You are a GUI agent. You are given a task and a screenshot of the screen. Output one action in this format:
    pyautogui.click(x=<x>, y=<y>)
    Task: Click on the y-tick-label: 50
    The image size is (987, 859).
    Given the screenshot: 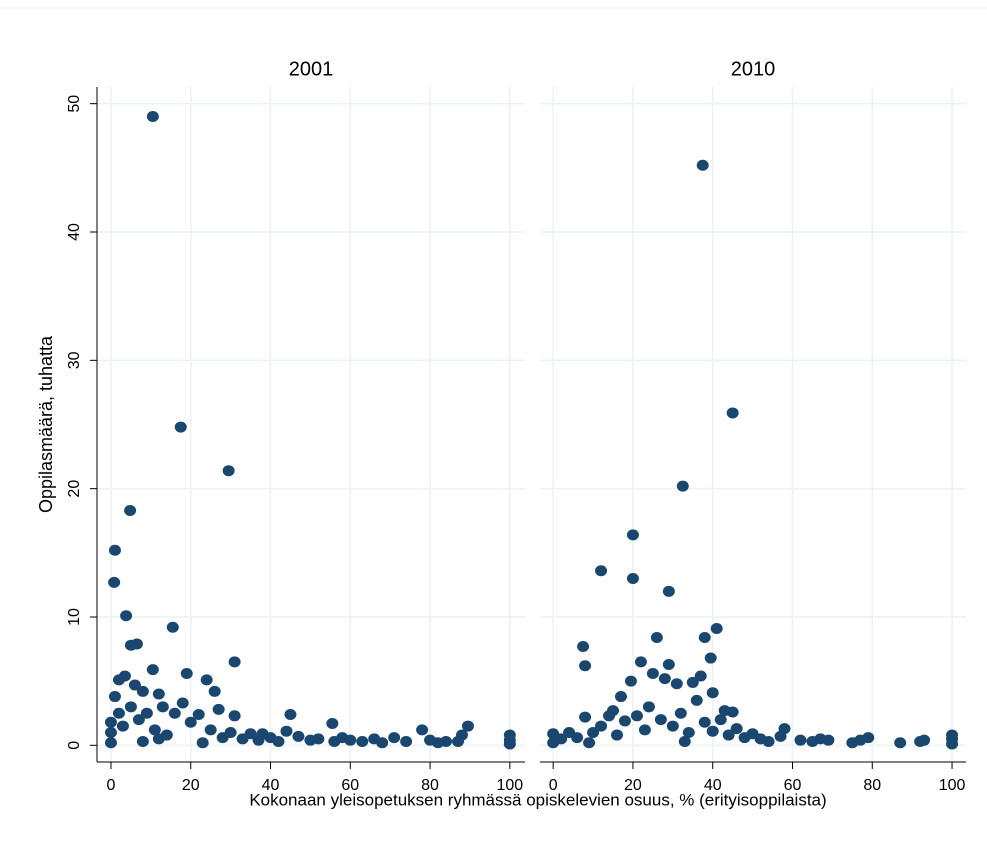 What is the action you would take?
    pyautogui.click(x=74, y=104)
    